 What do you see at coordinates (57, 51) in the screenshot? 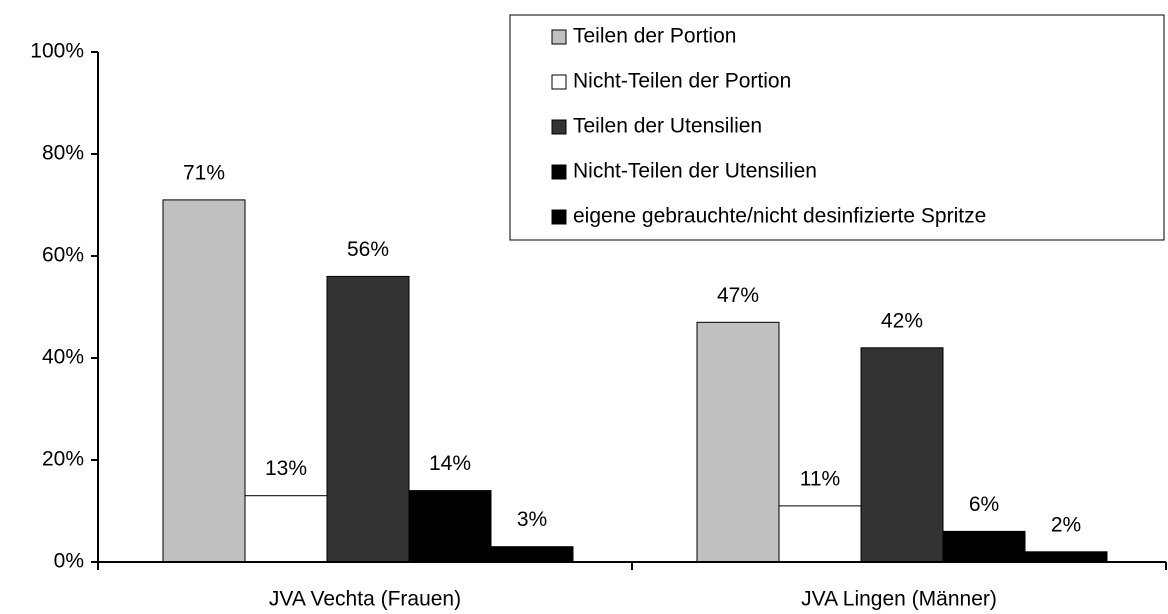
I see `y-tick-label: 100%` at bounding box center [57, 51].